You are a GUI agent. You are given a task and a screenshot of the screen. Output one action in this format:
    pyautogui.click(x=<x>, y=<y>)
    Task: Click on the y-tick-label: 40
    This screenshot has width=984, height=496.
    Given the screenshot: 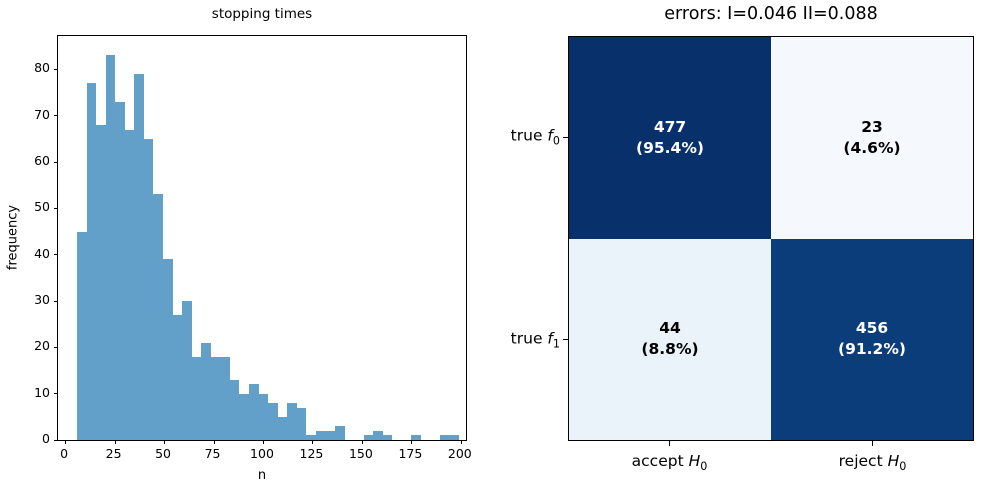 What is the action you would take?
    pyautogui.click(x=42, y=253)
    